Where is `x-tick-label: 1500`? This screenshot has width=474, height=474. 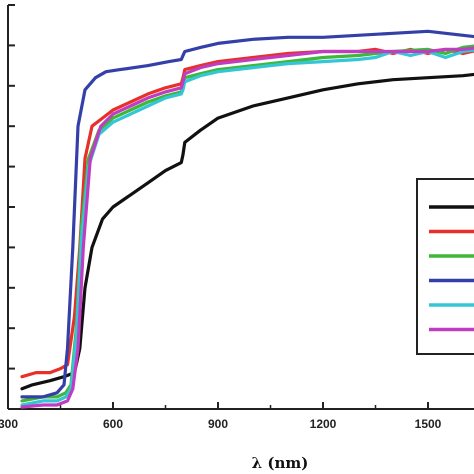 x-tick-label: 1500 is located at coordinates (428, 424).